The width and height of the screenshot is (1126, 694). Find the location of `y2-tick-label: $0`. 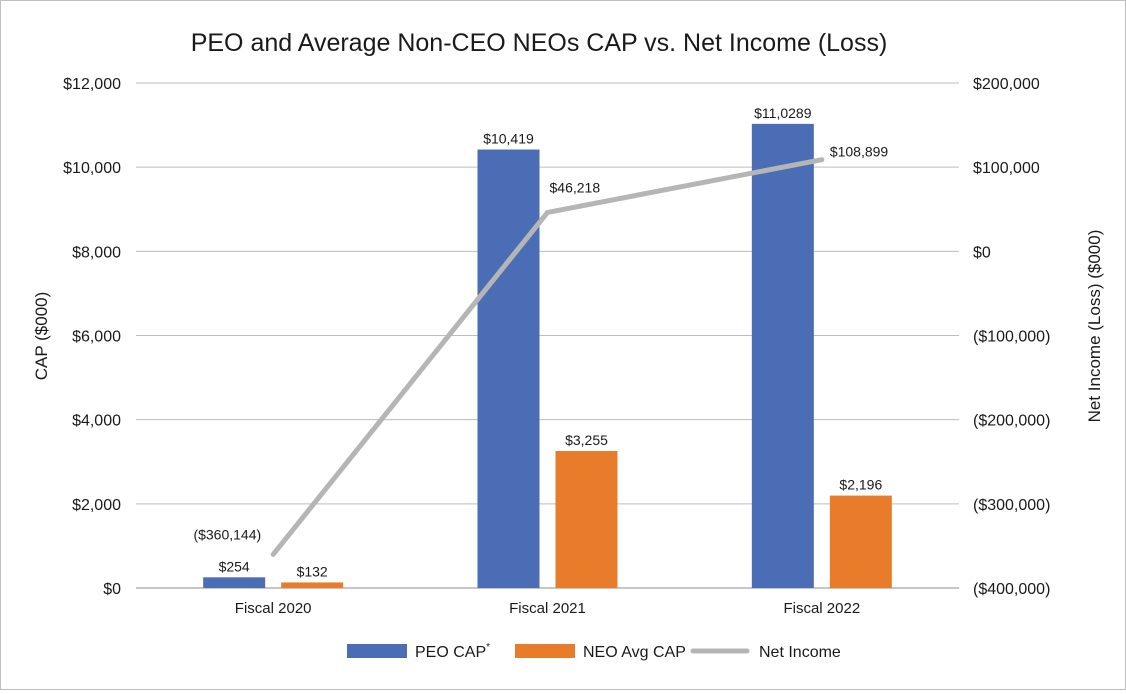

y2-tick-label: $0 is located at coordinates (982, 252).